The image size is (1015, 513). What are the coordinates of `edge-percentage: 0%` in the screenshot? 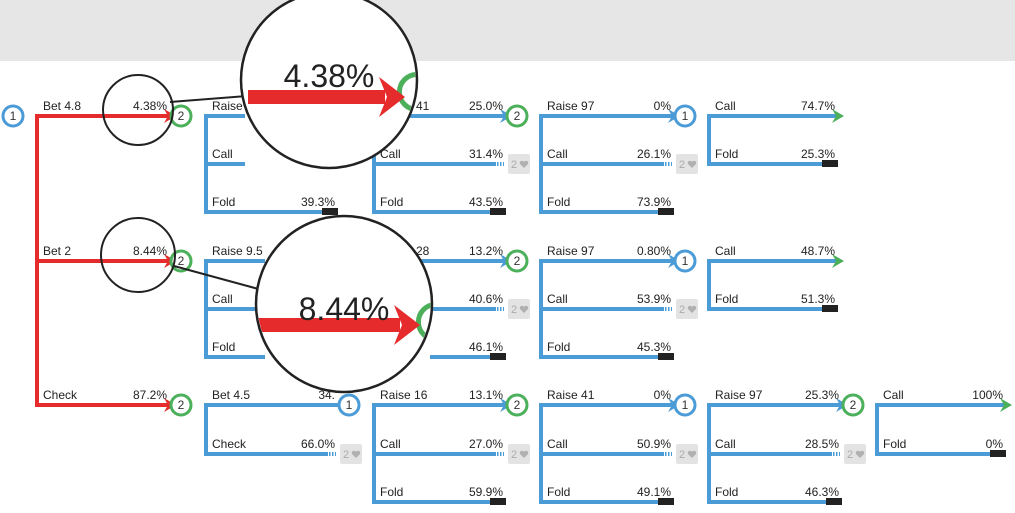 It's located at (663, 106).